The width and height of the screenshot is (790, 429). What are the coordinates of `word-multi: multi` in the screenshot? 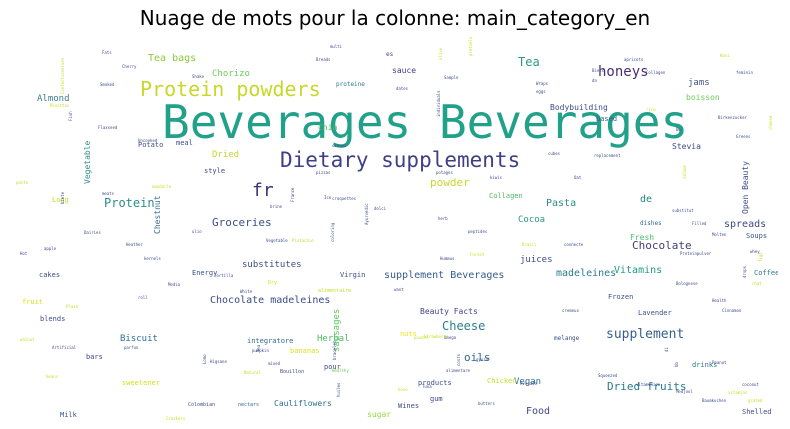 It's located at (336, 46).